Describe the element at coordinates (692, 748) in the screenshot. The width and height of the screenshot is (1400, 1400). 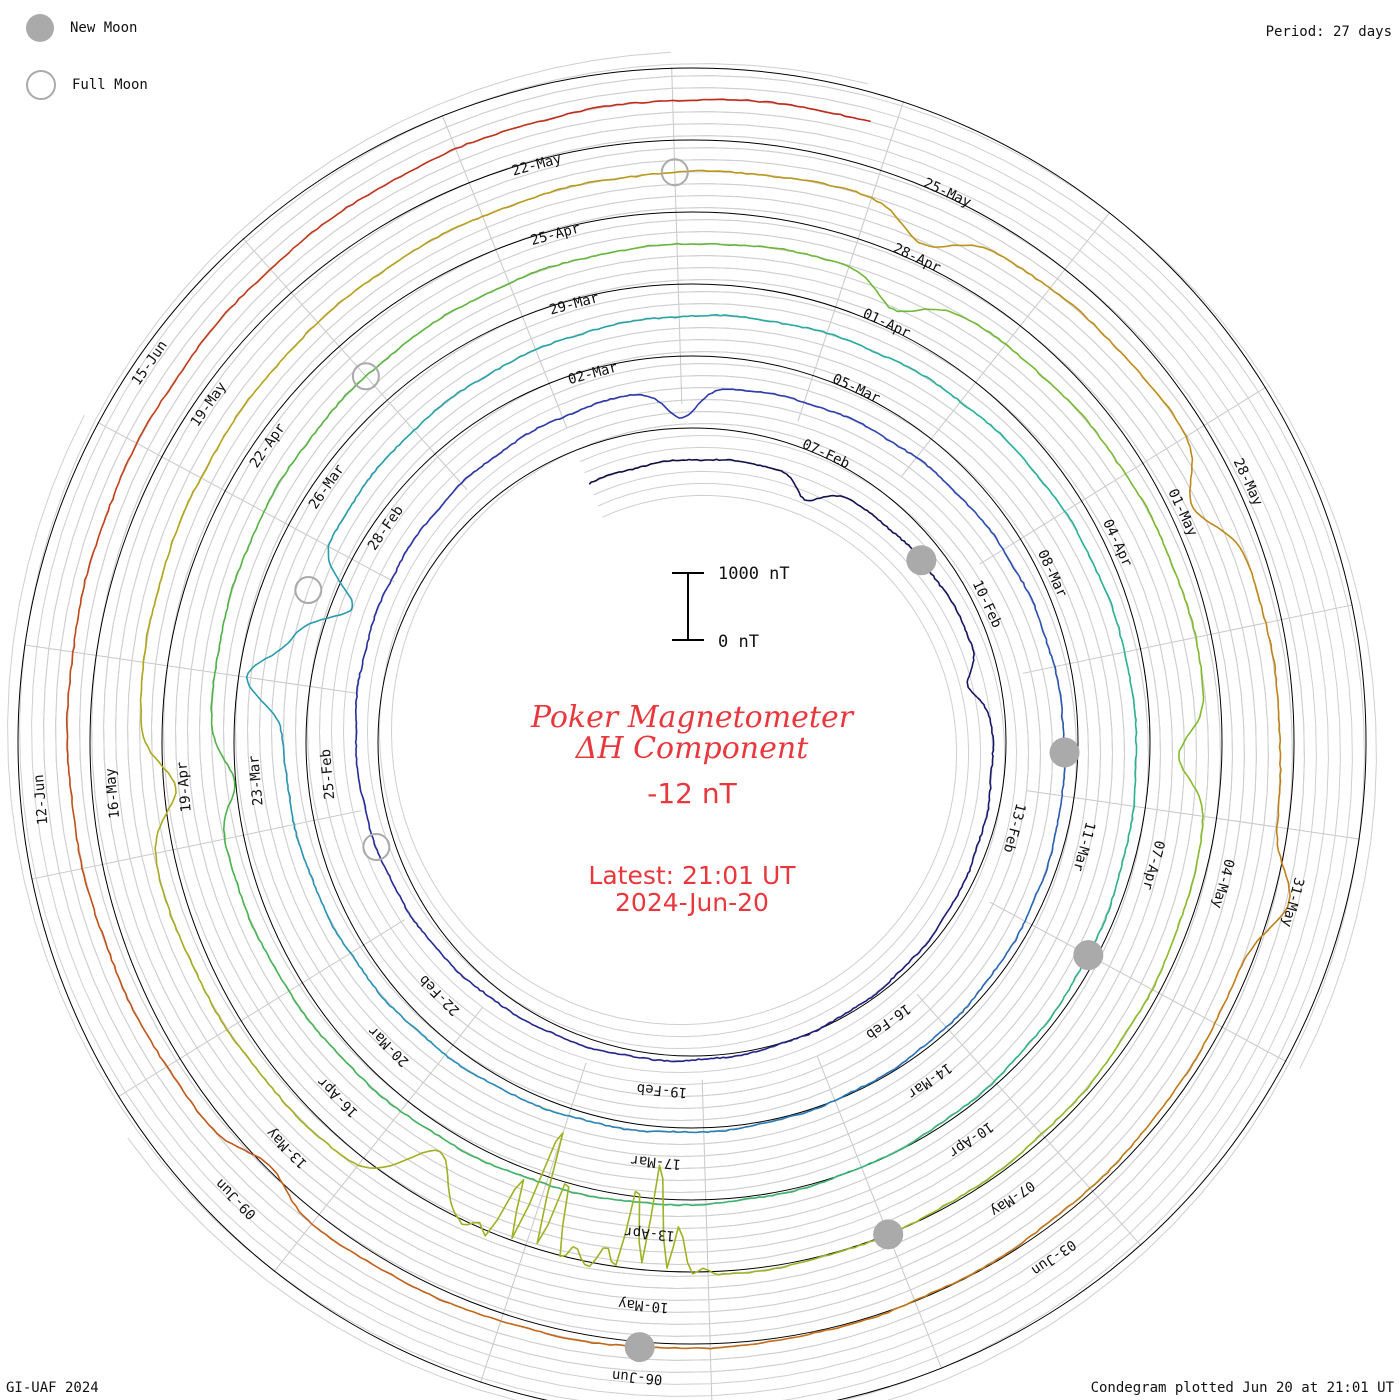
I see `chart-subtitle: ΔH Component` at that location.